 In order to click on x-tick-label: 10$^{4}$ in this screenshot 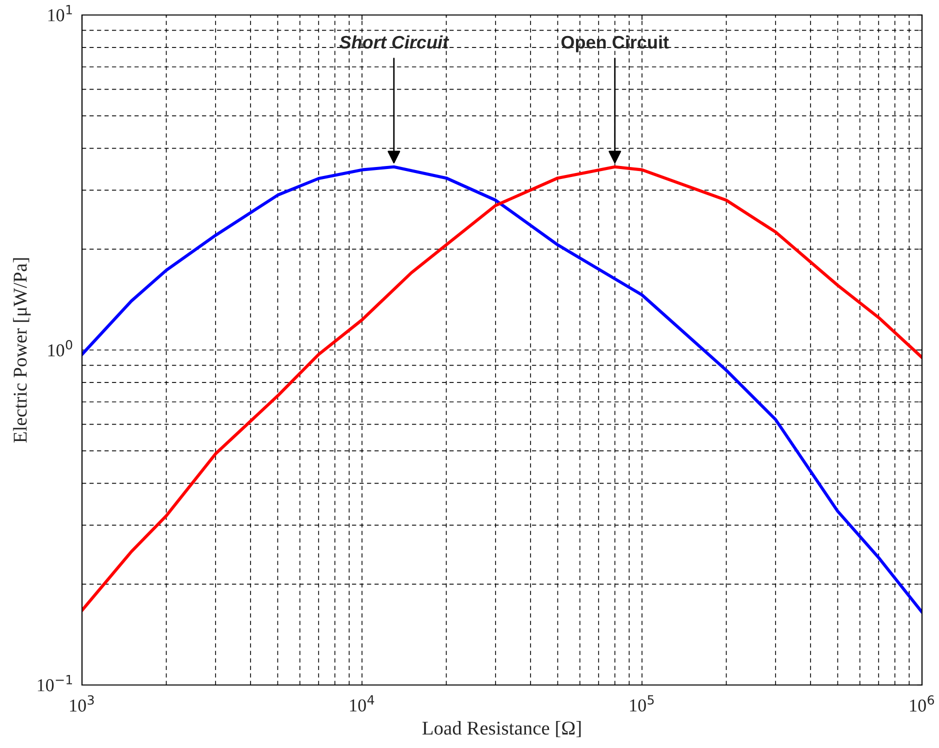, I will do `click(362, 703)`.